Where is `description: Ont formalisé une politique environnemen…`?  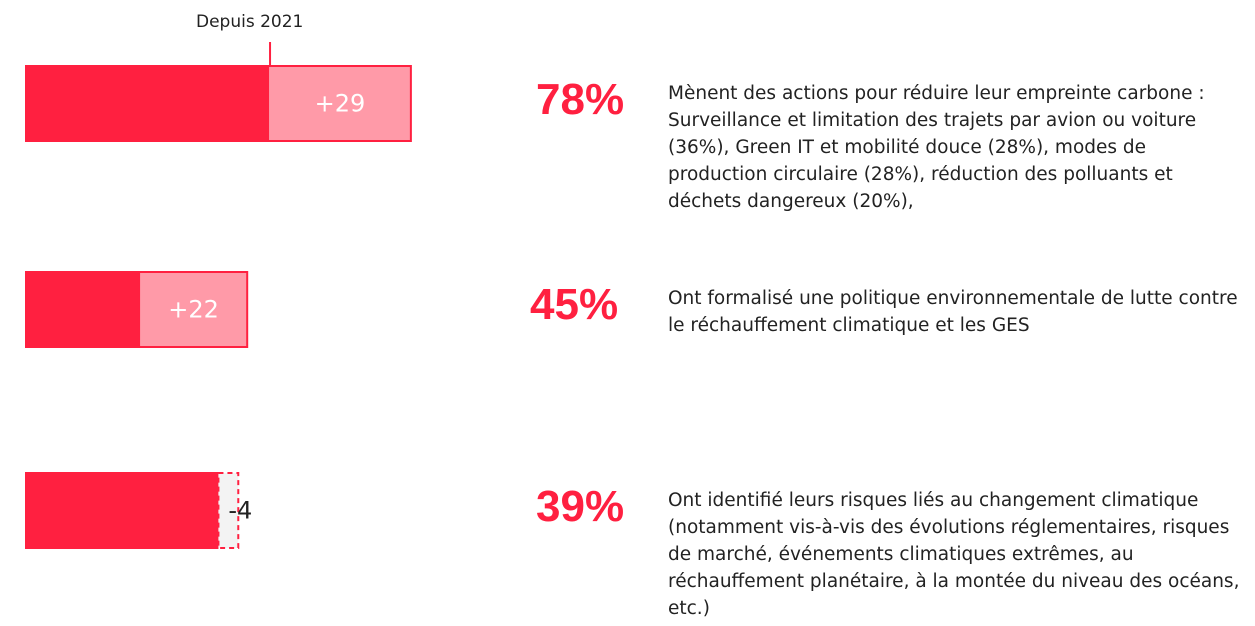
description: Ont formalisé une politique environnemen… is located at coordinates (953, 312).